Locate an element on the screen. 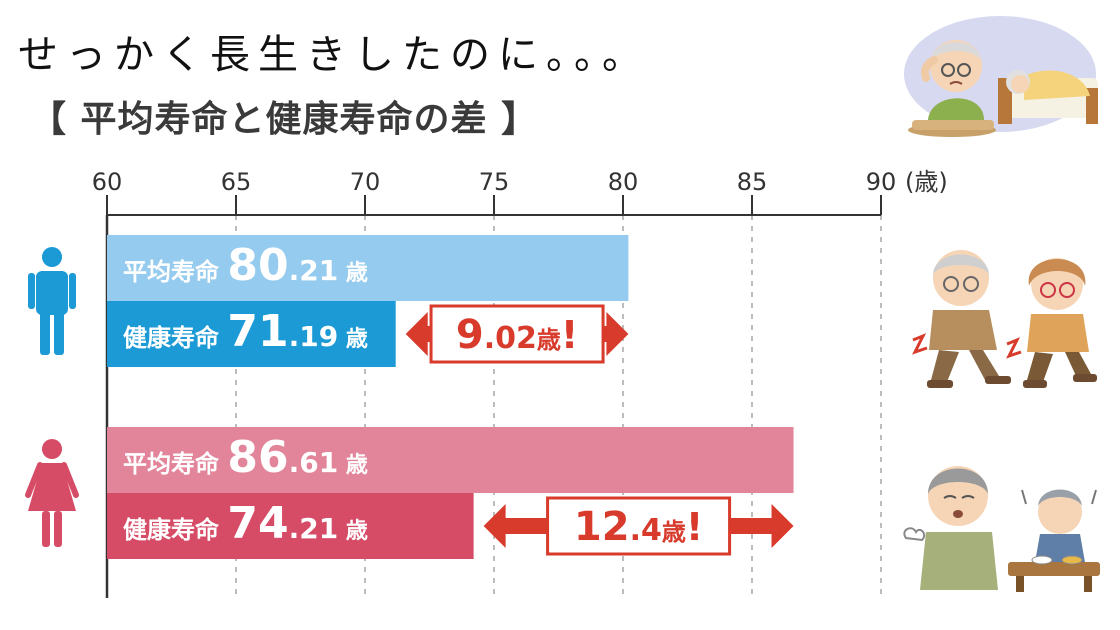 This screenshot has height=630, width=1120. male-bar-healthy is located at coordinates (251, 334).